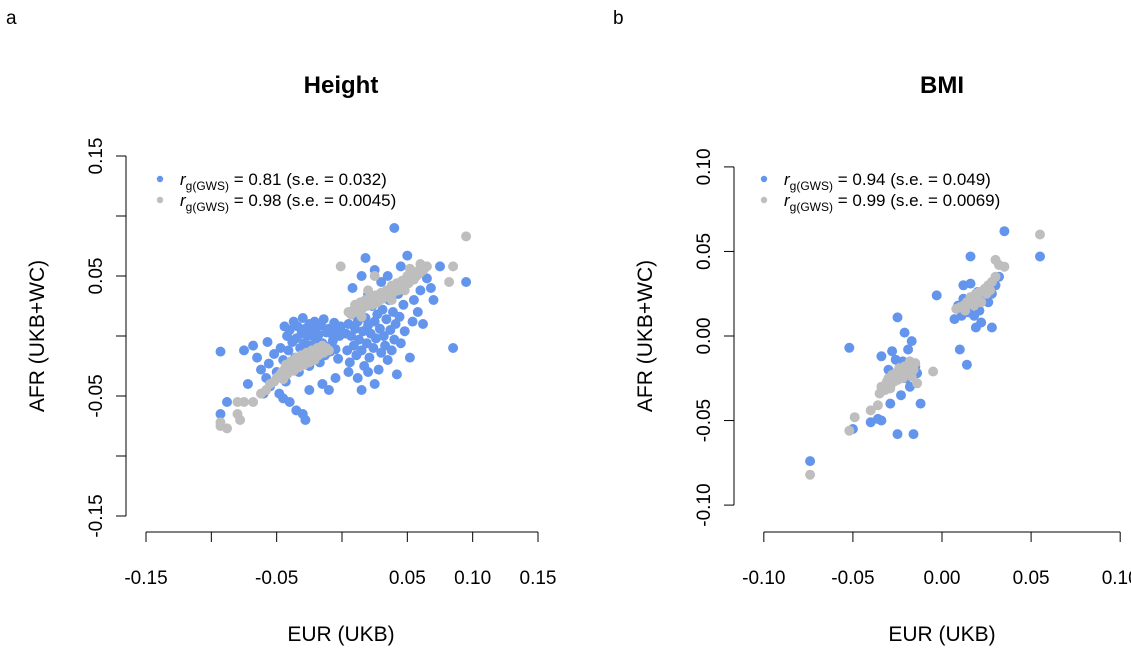  Describe the element at coordinates (407, 578) in the screenshot. I see `x-tick-label: 0.05` at that location.